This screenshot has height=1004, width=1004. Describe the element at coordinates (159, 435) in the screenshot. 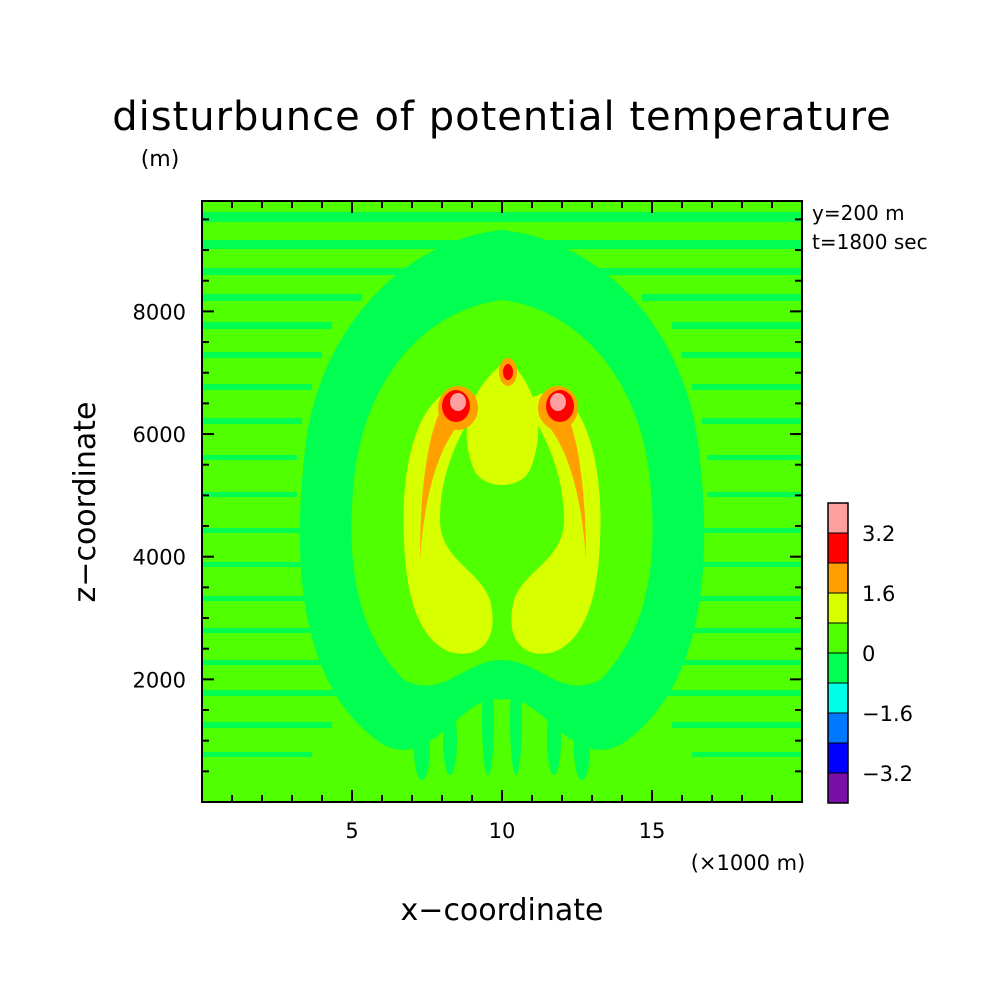

I see `y-tick-label: 6000` at that location.